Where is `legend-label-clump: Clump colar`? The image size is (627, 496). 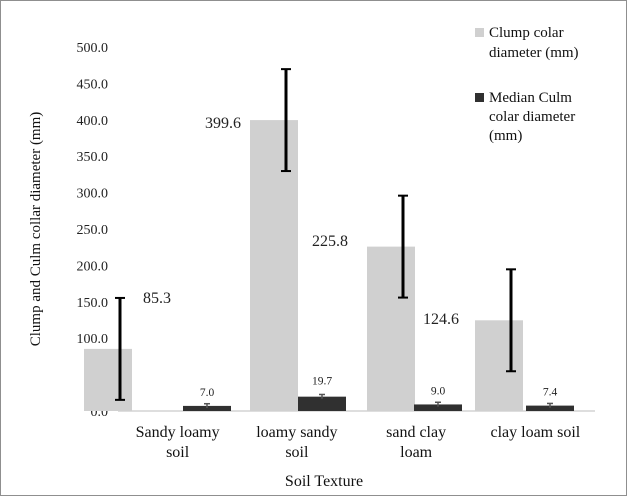 legend-label-clump: Clump colar is located at coordinates (526, 33).